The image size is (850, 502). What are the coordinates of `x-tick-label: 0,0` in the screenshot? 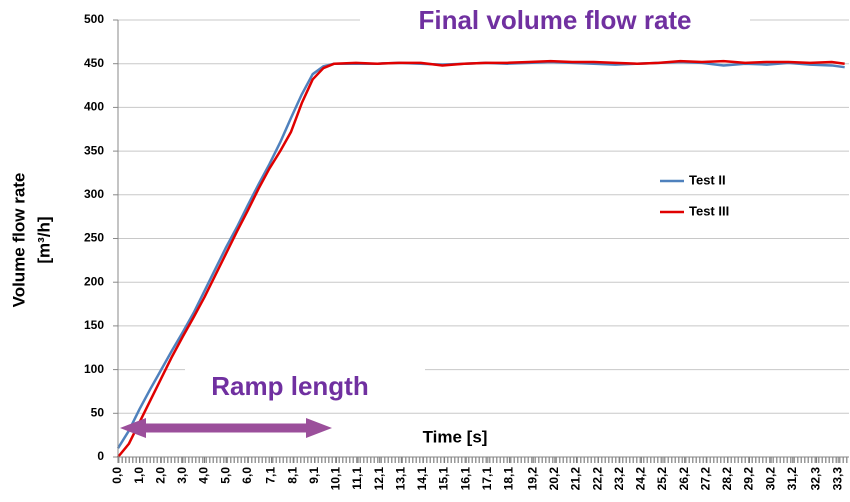 It's located at (117, 475).